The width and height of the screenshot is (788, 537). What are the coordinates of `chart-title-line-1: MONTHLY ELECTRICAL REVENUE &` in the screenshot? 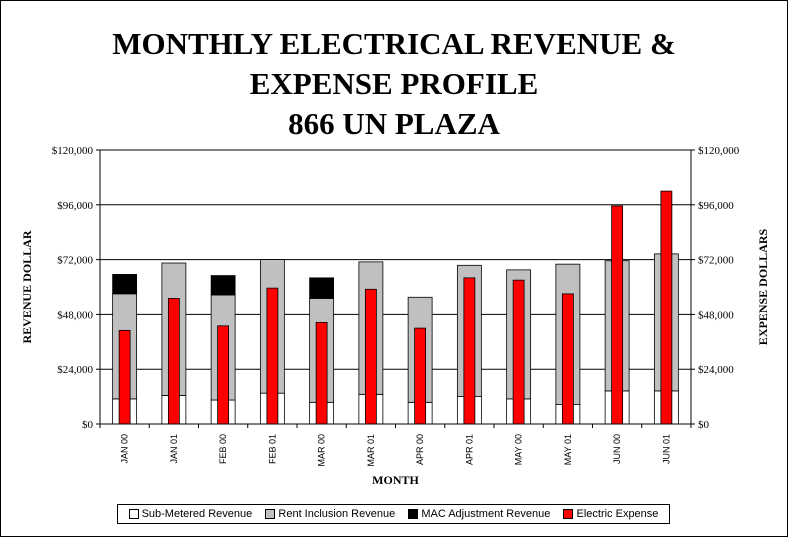 It's located at (394, 43).